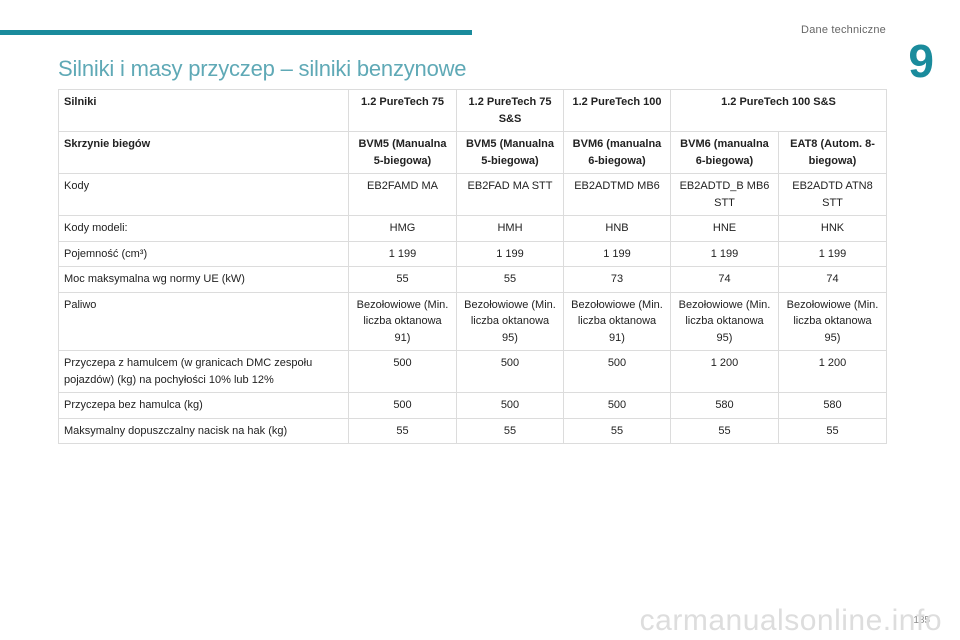 The height and width of the screenshot is (640, 960). I want to click on watermark: carmanualsonline.info, so click(790, 620).